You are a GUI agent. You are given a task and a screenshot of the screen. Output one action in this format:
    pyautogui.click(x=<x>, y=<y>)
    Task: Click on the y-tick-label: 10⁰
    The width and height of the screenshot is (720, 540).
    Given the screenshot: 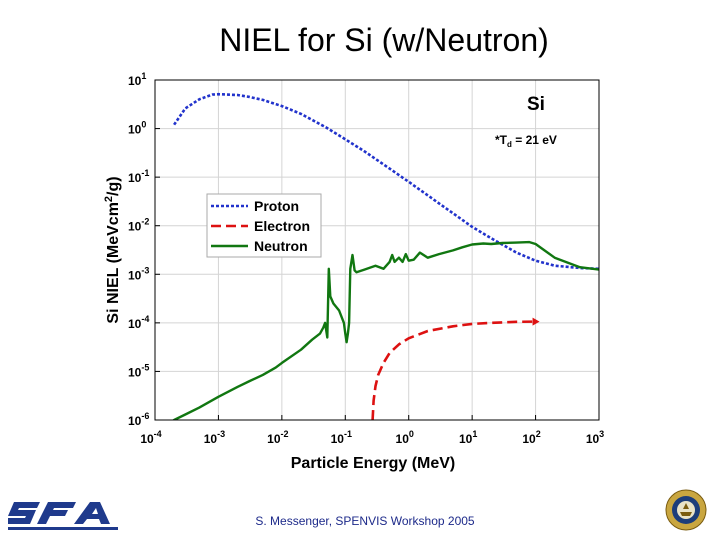 What is the action you would take?
    pyautogui.click(x=137, y=128)
    